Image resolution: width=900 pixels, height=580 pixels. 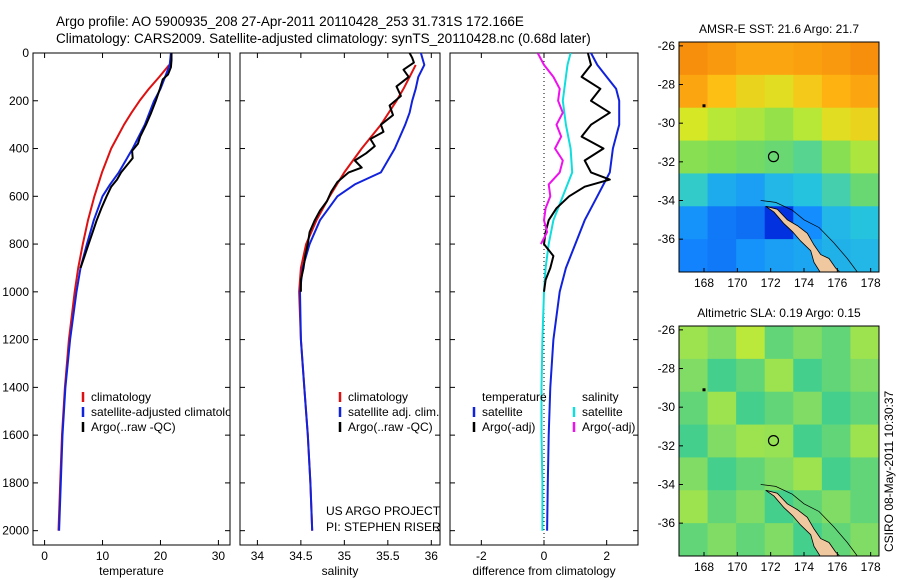 I want to click on temperature-ytick-label: 1600, so click(x=15, y=435).